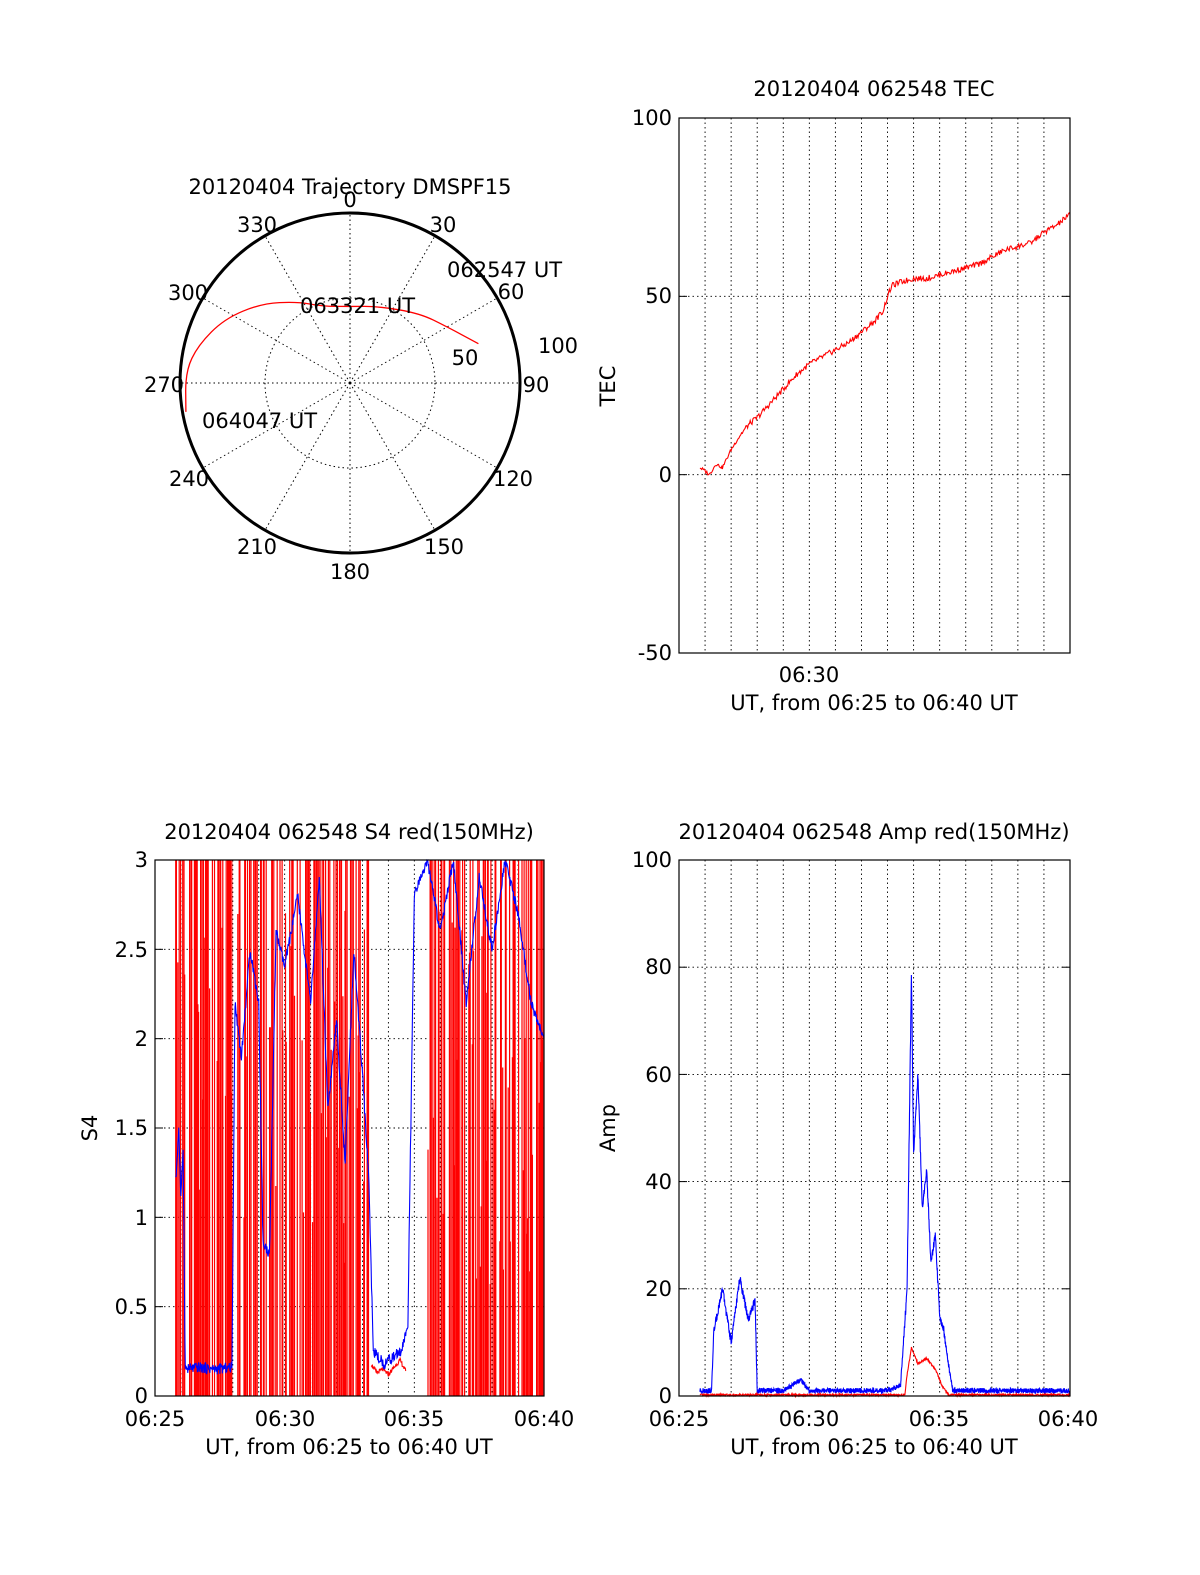 The width and height of the screenshot is (1200, 1575). I want to click on tec-title: 20120404 062548 TEC, so click(873, 89).